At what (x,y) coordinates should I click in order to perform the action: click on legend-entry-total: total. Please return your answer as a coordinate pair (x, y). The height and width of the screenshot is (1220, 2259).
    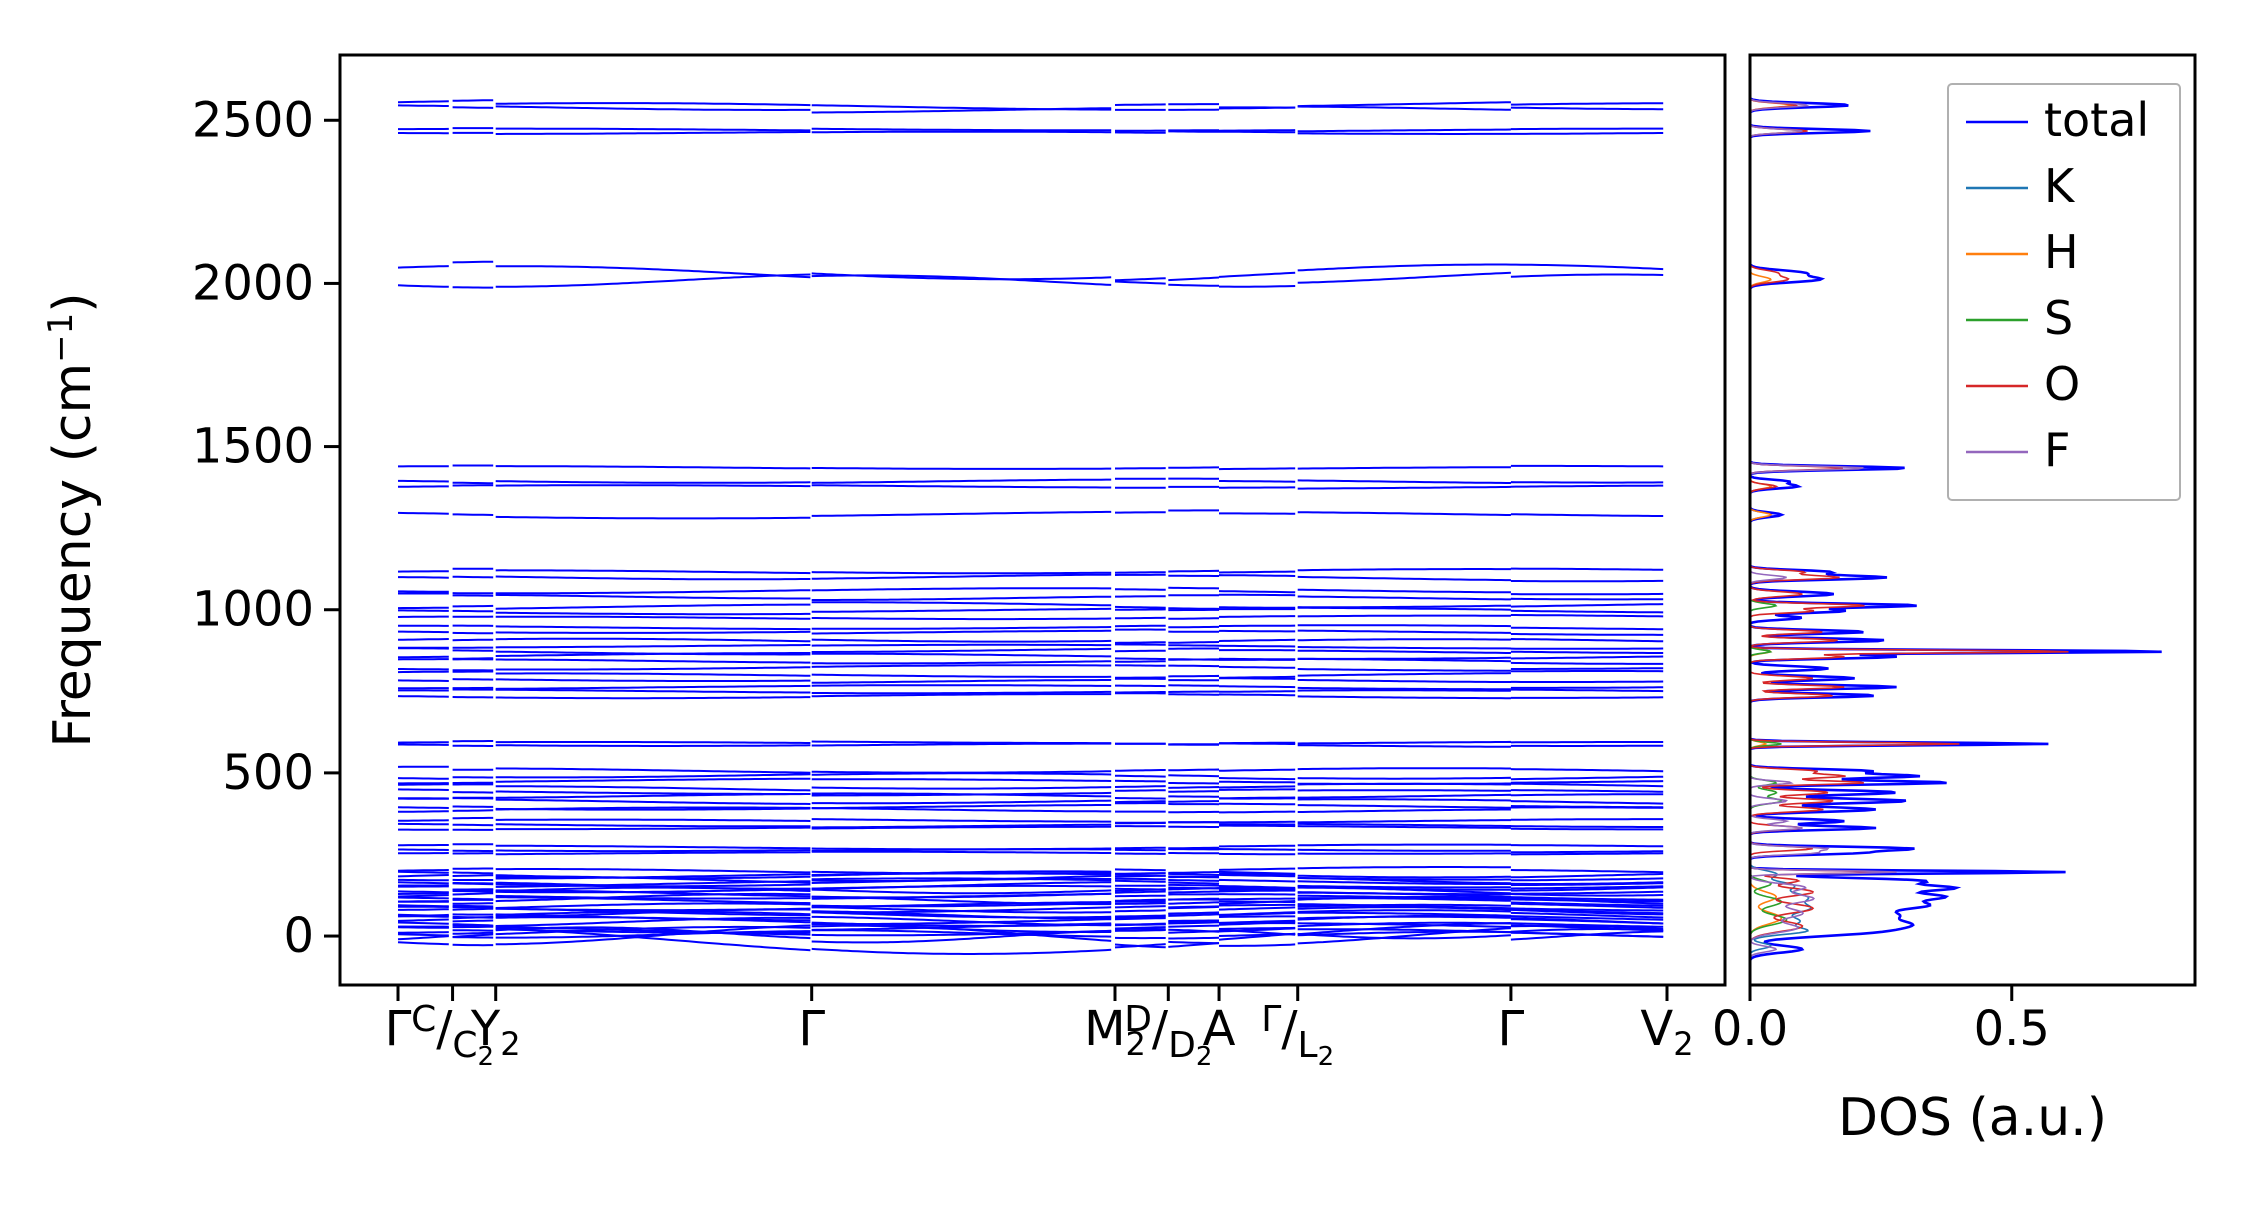
    Looking at the image, I should click on (2057, 120).